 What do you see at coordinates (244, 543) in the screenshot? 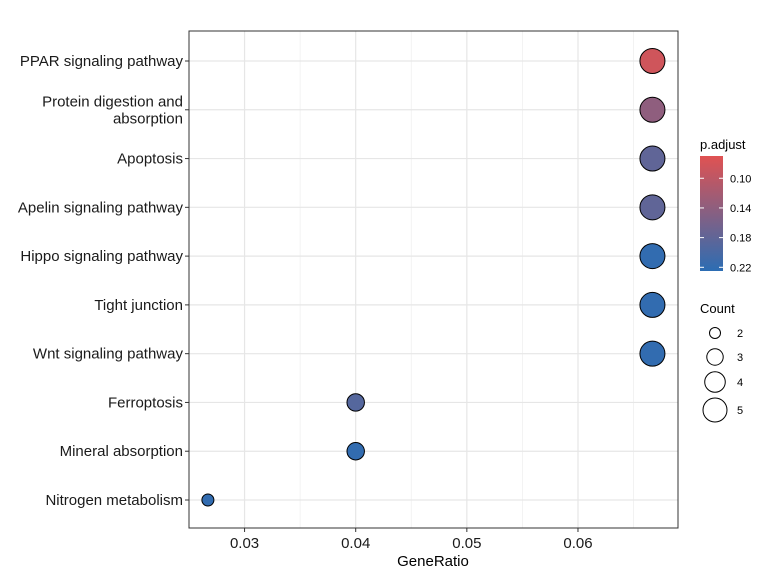
I see `x-tick-label: 0.03` at bounding box center [244, 543].